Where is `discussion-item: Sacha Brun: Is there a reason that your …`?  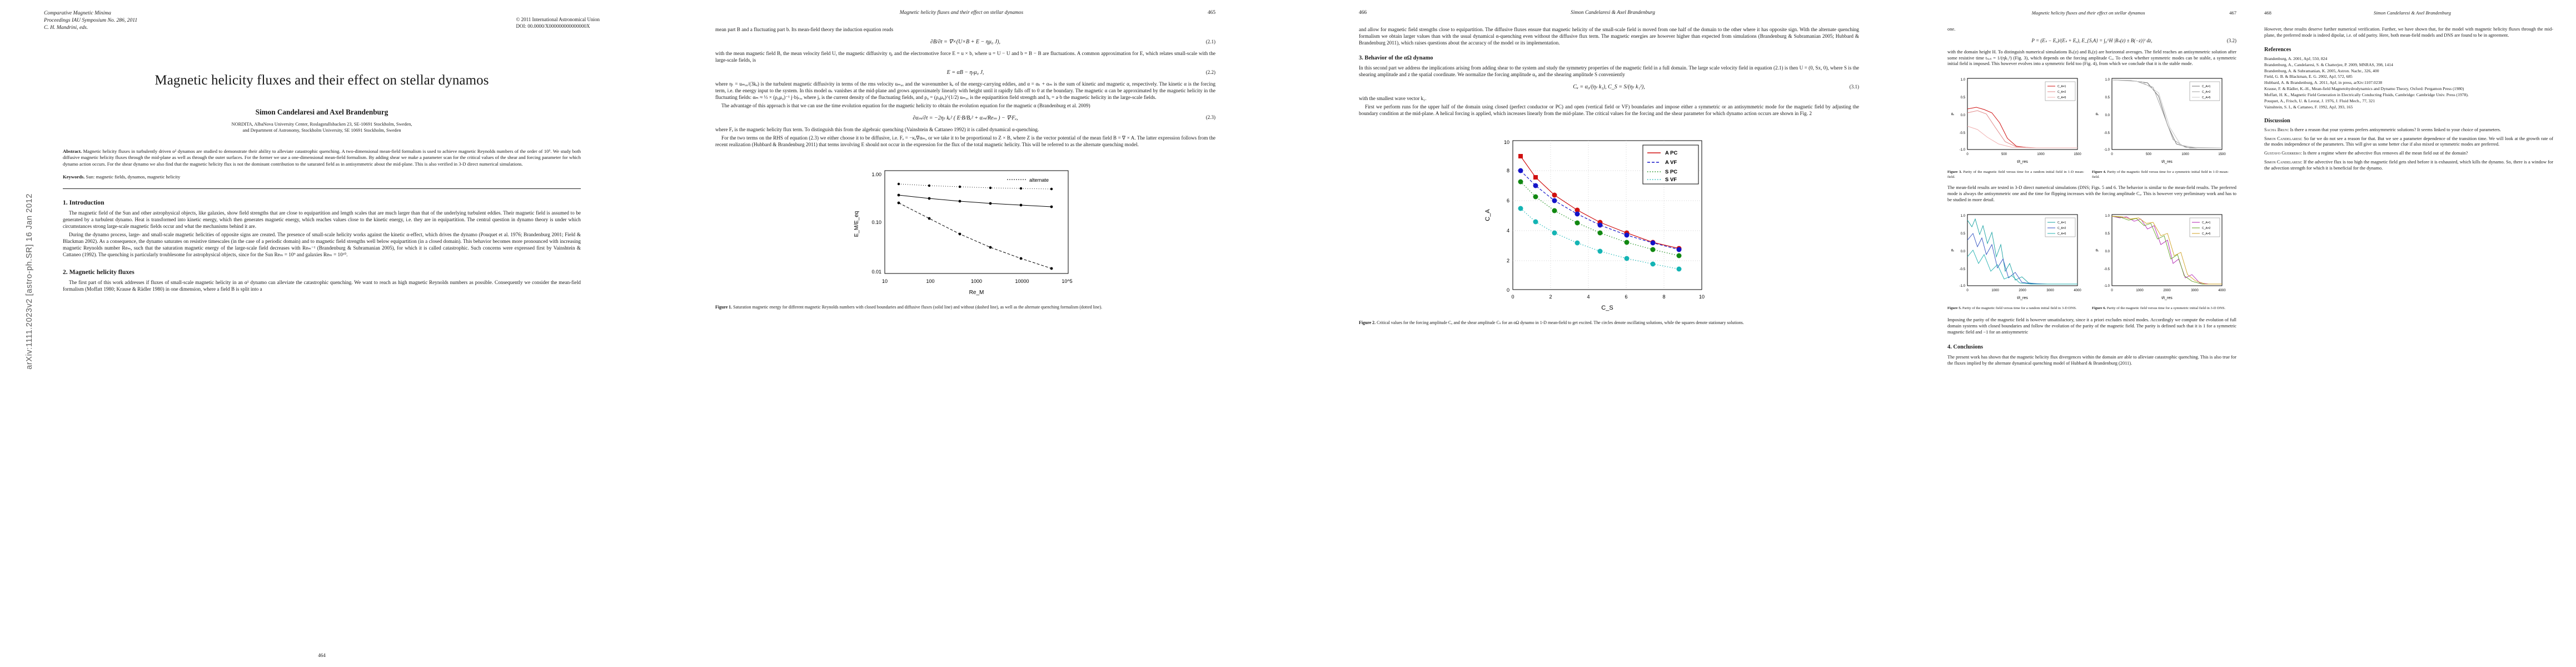 discussion-item: Sacha Brun: Is there a reason that your … is located at coordinates (2408, 130).